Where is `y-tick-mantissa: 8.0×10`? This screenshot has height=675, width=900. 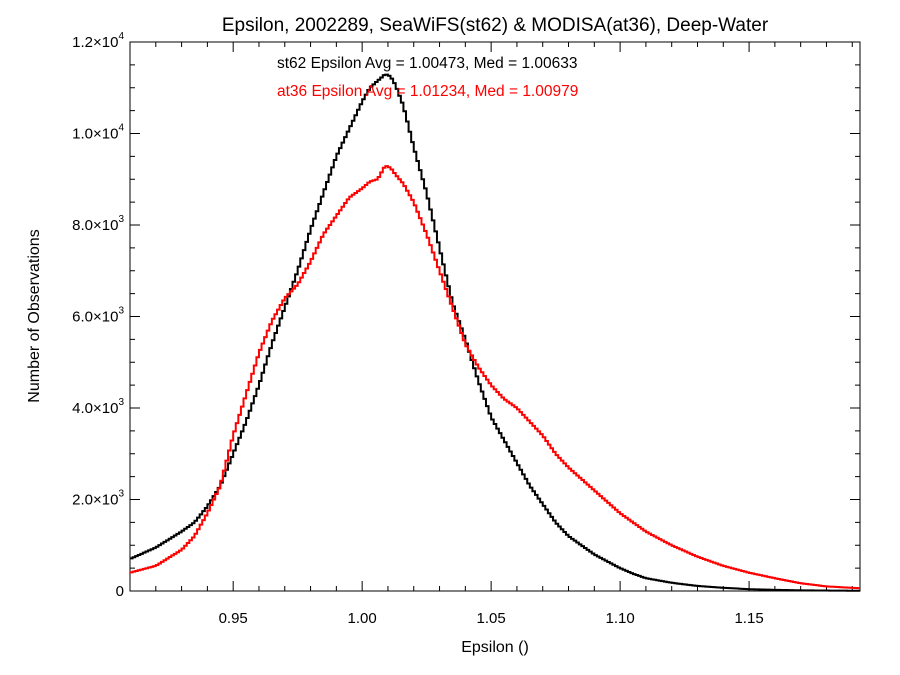
y-tick-mantissa: 8.0×10 is located at coordinates (95, 225).